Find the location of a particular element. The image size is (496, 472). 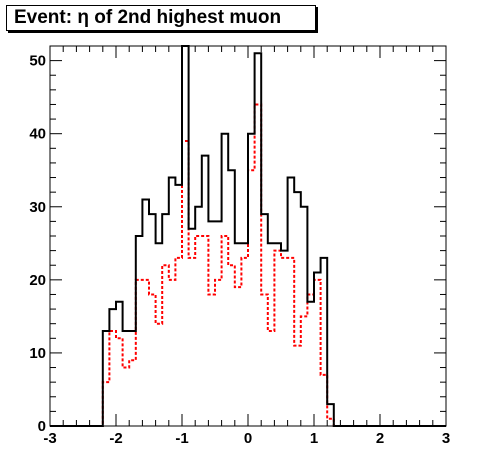

y-tick-label: 40 is located at coordinates (37, 134).